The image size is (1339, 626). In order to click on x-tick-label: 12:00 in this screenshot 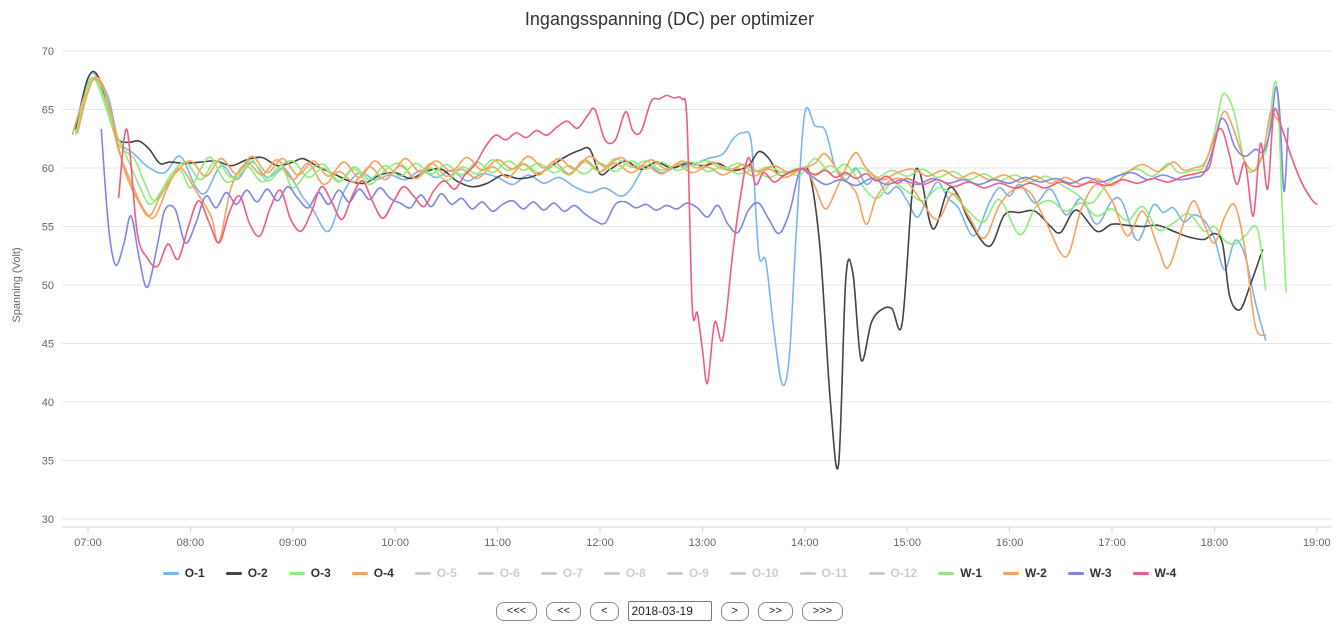, I will do `click(600, 543)`.